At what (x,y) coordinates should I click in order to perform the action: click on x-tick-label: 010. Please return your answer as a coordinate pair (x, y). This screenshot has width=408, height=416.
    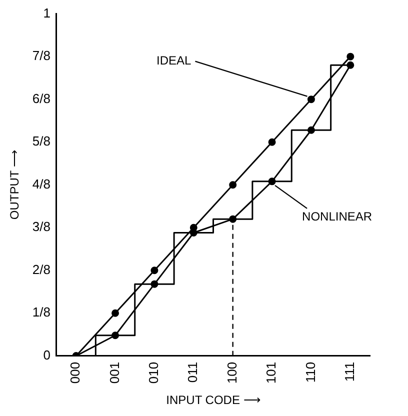
    Looking at the image, I should click on (154, 373).